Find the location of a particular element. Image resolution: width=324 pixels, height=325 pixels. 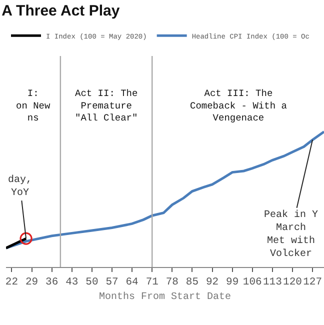

text: Act II: The Premature "All Clear" is located at coordinates (106, 106).